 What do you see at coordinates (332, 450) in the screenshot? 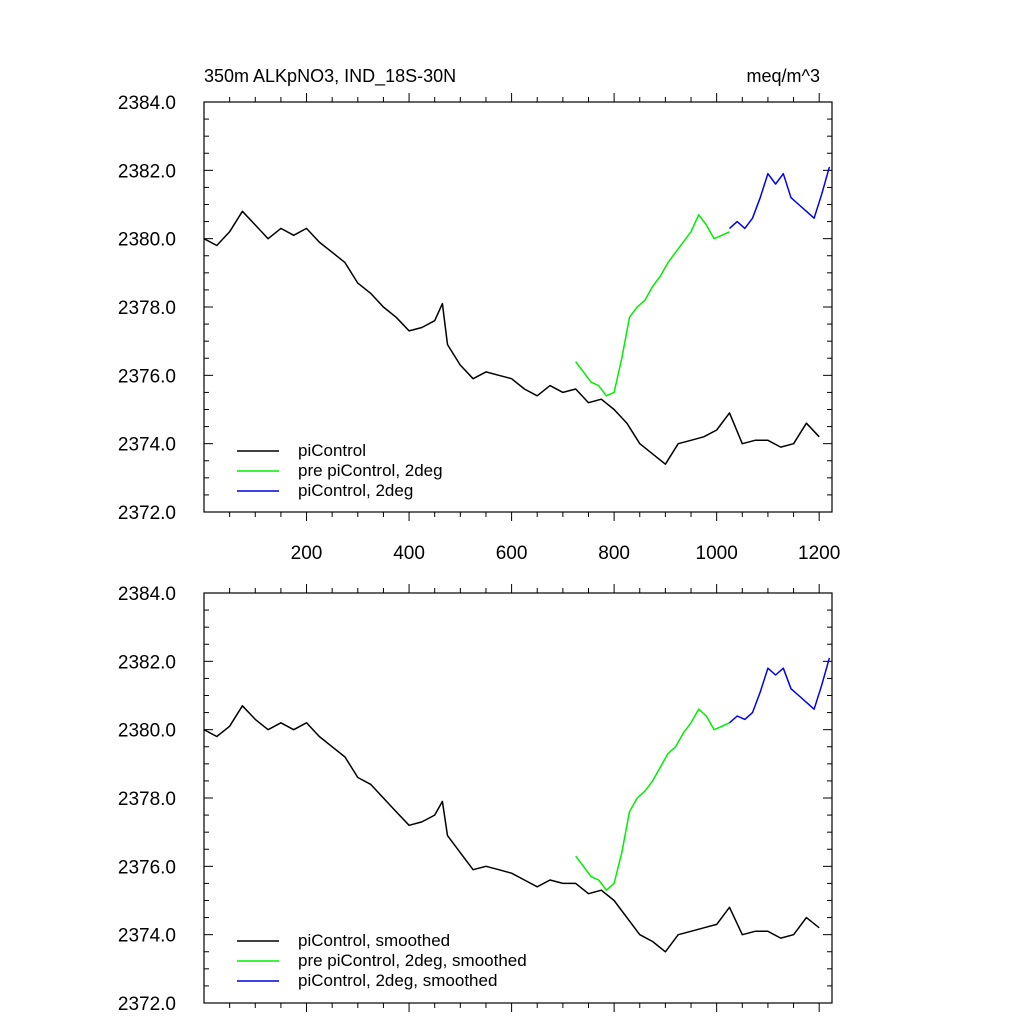
I see `legend-label: piControl` at bounding box center [332, 450].